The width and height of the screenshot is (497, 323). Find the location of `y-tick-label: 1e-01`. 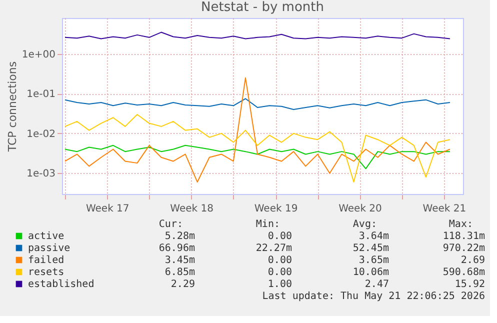

y-tick-label: 1e-01 is located at coordinates (41, 94).